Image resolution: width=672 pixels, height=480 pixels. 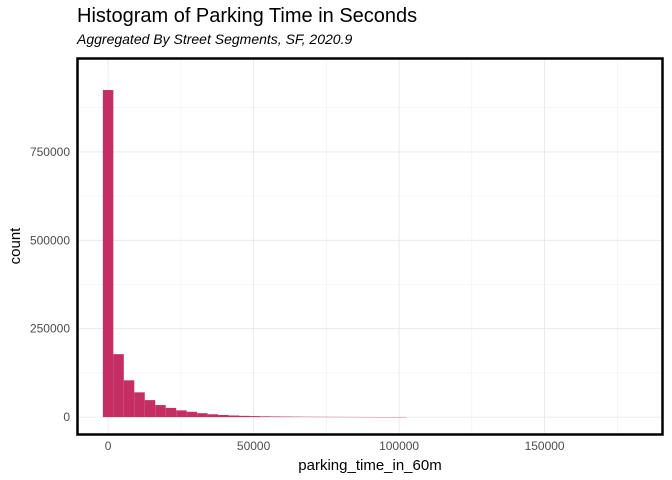 I want to click on y-axis-label: count, so click(x=15, y=246).